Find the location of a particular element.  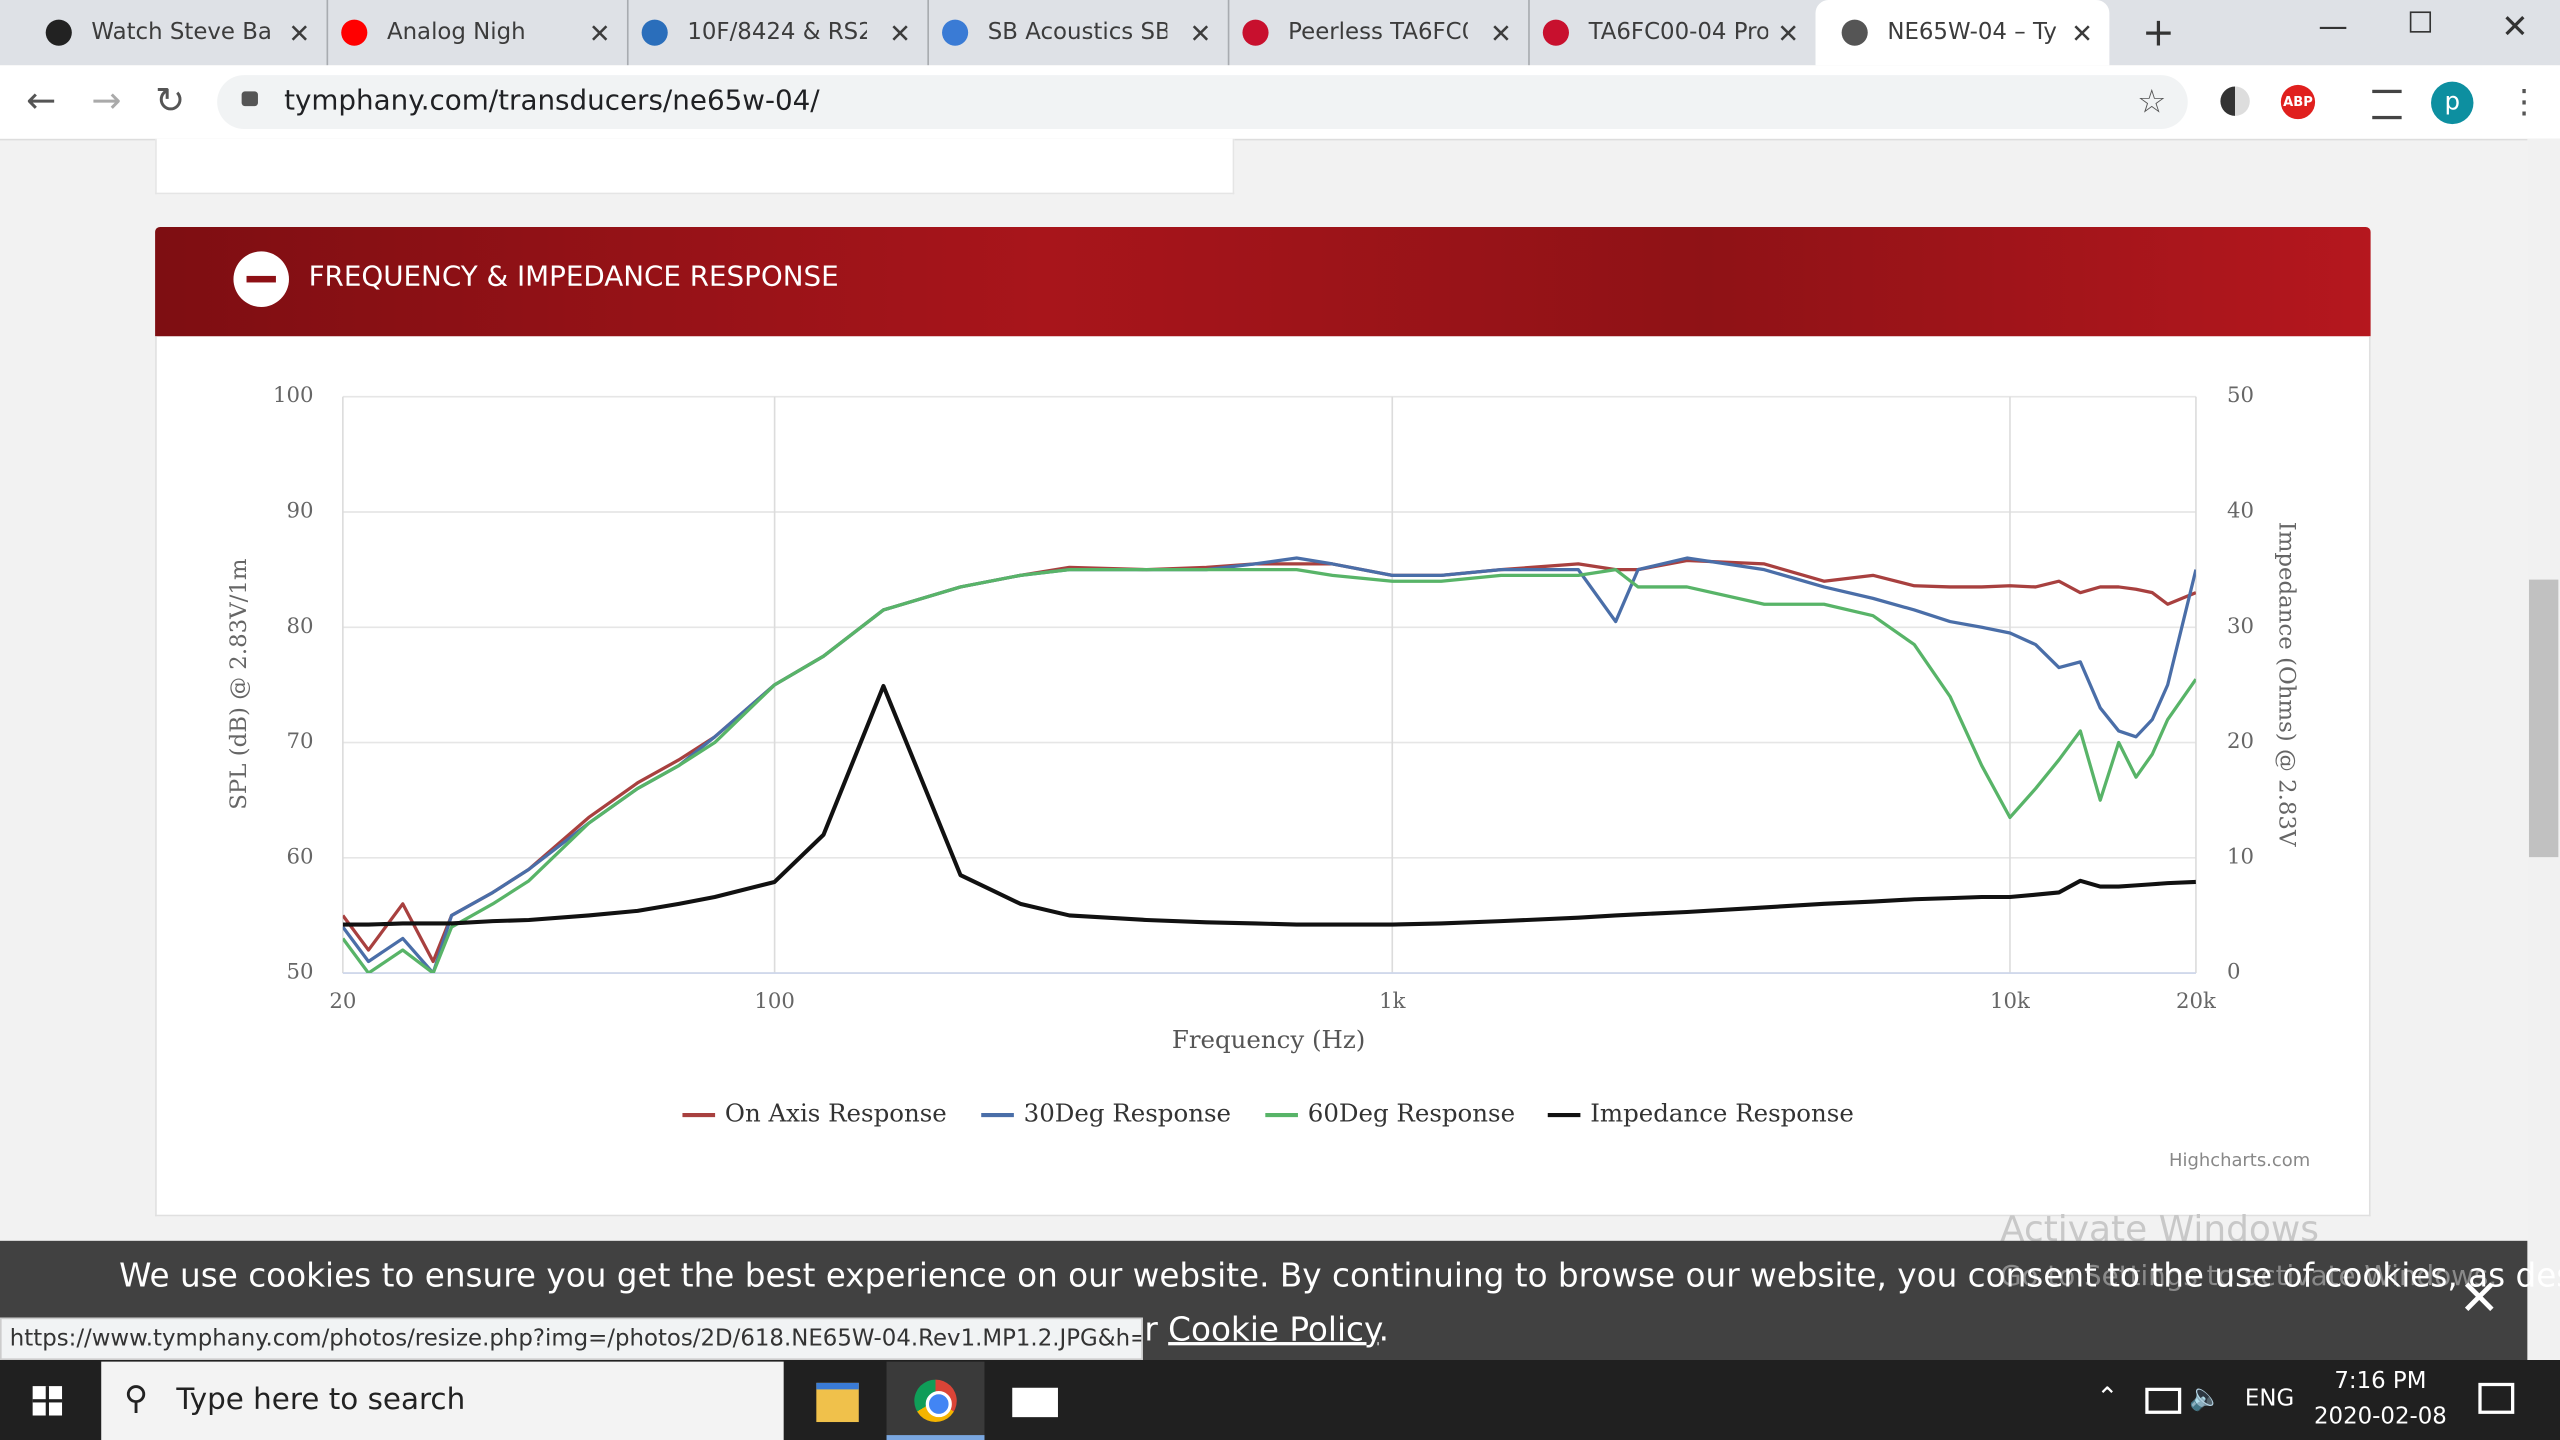

tab: NE65W-04 – Ty ✕ is located at coordinates (1962, 33).